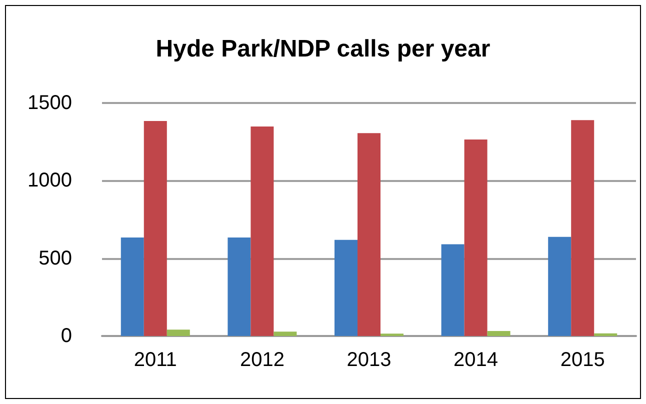 The image size is (646, 404). Describe the element at coordinates (476, 360) in the screenshot. I see `x-tick-label: 2014` at that location.